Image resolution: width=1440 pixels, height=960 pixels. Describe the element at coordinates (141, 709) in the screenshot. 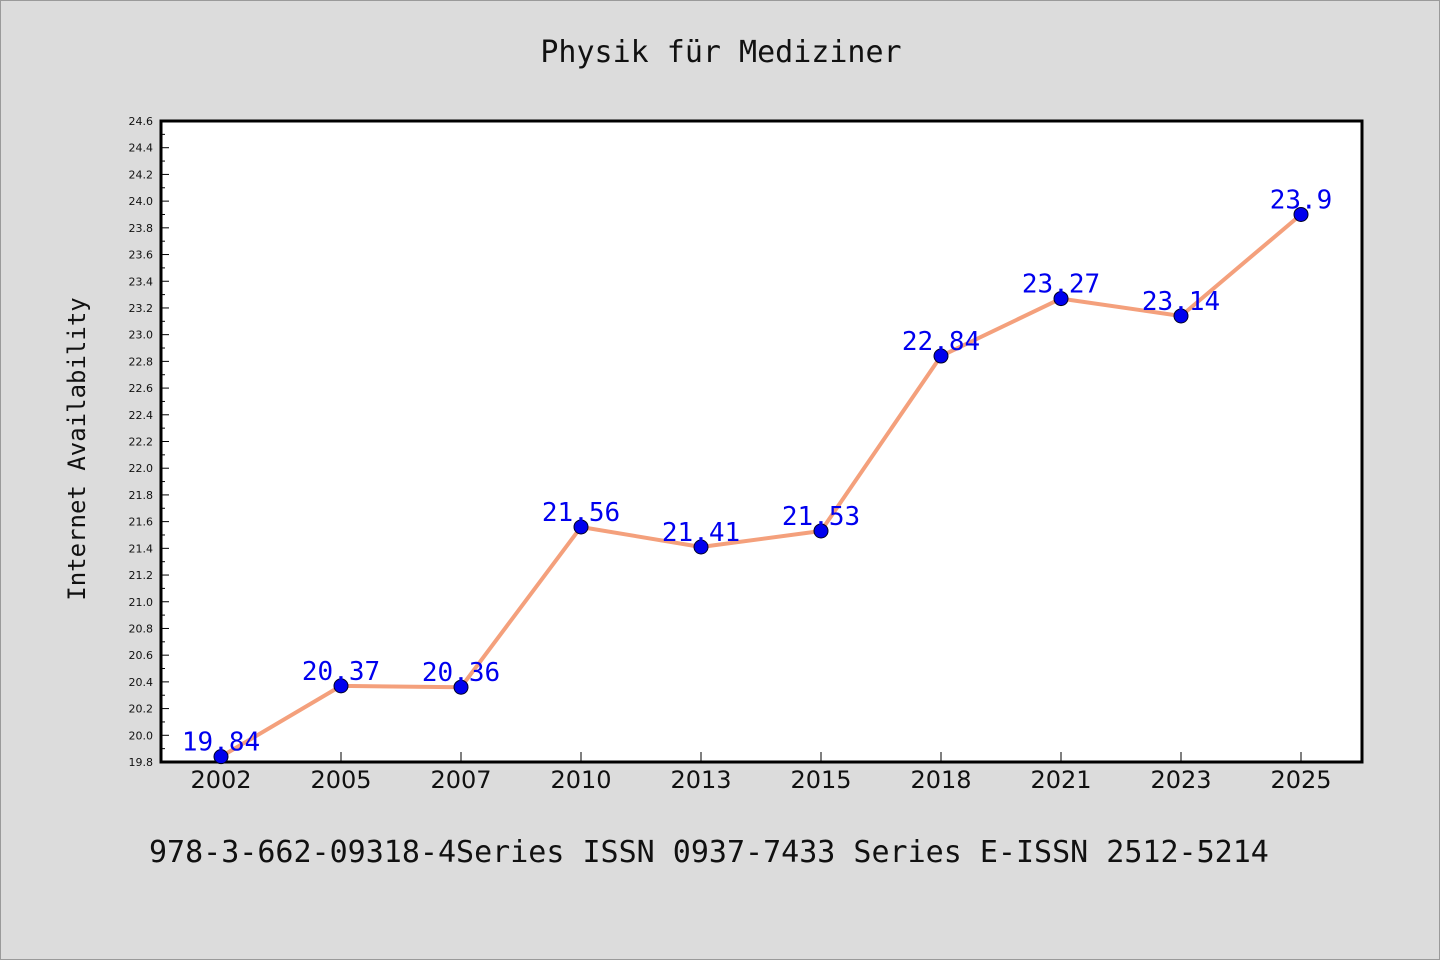

I see `y-tick-label: 20.2` at that location.